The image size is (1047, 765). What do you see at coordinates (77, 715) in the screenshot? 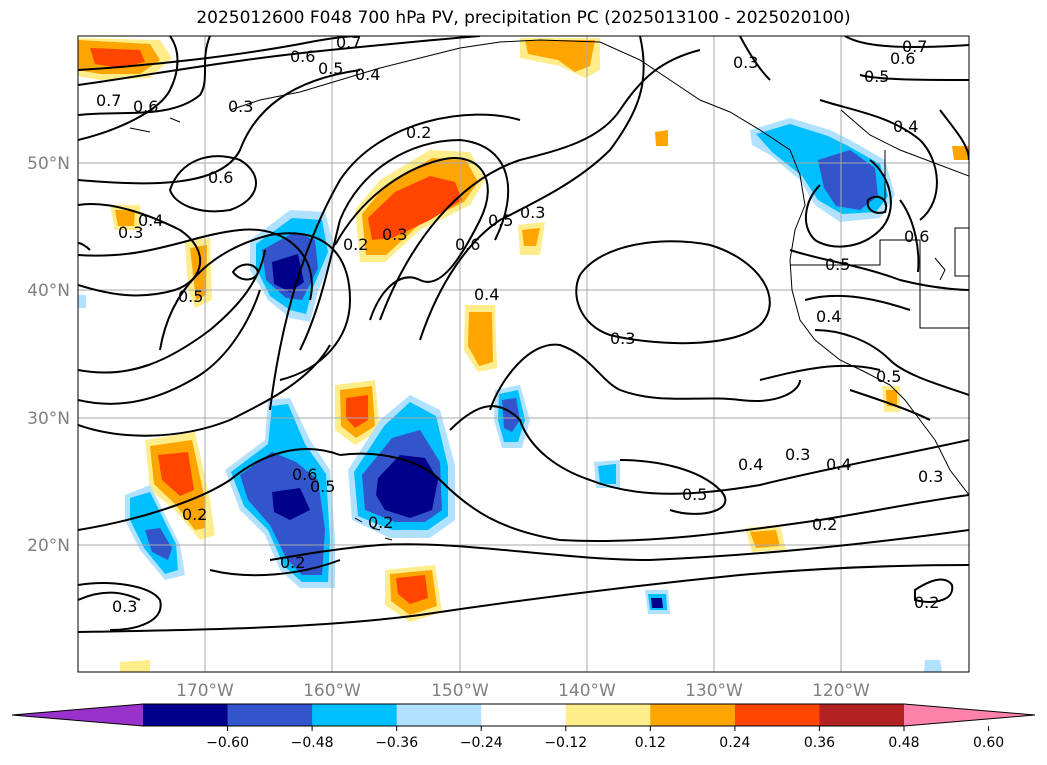
I see `colorbar-extend-low` at bounding box center [77, 715].